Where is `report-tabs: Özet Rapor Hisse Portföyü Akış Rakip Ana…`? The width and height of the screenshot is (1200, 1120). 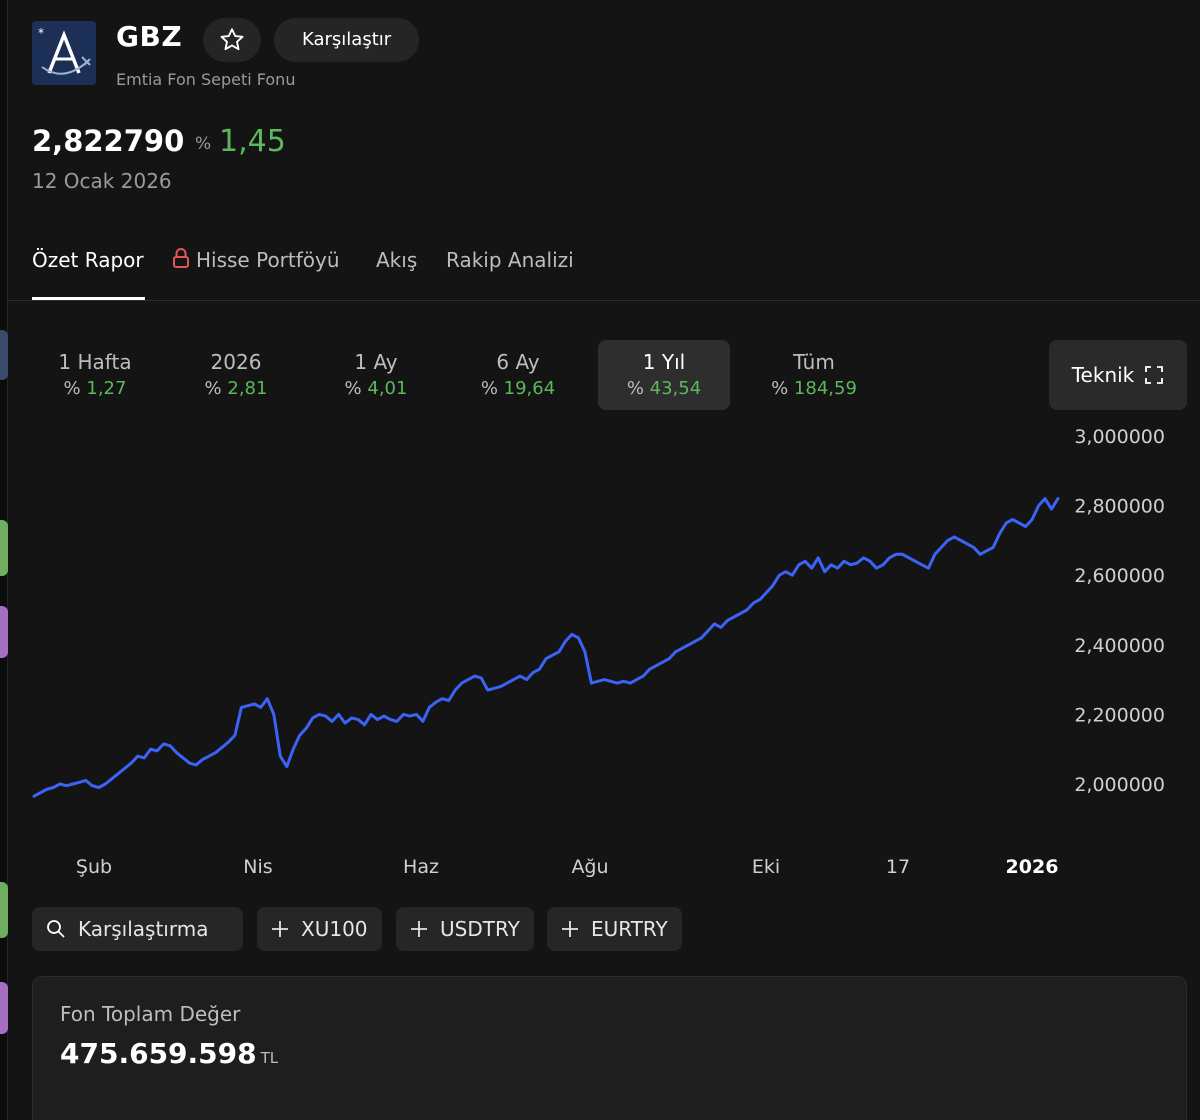 report-tabs: Özet Rapor Hisse Portföyü Akış Rakip Ana… is located at coordinates (382, 272).